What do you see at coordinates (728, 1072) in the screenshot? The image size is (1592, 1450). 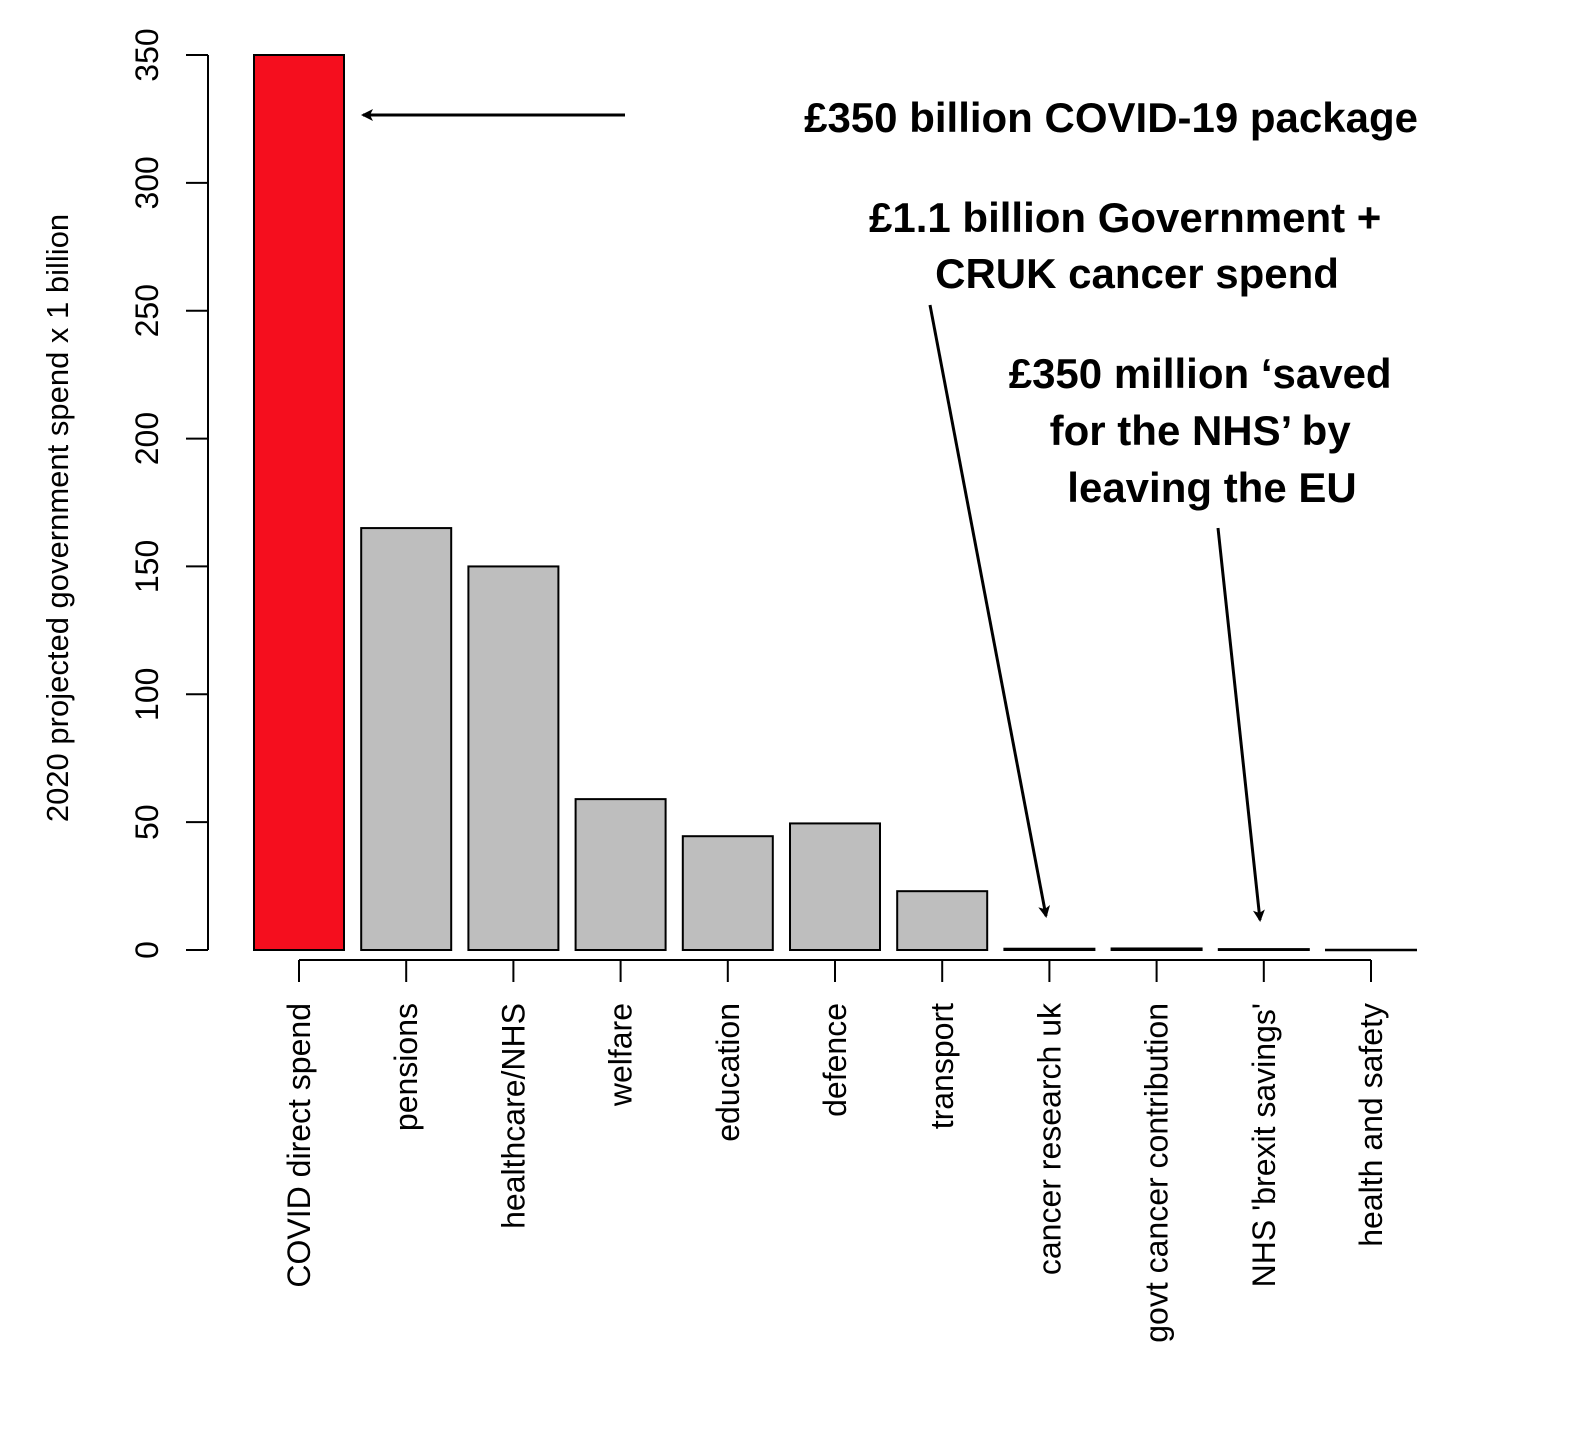 I see `x-tick-label: education` at bounding box center [728, 1072].